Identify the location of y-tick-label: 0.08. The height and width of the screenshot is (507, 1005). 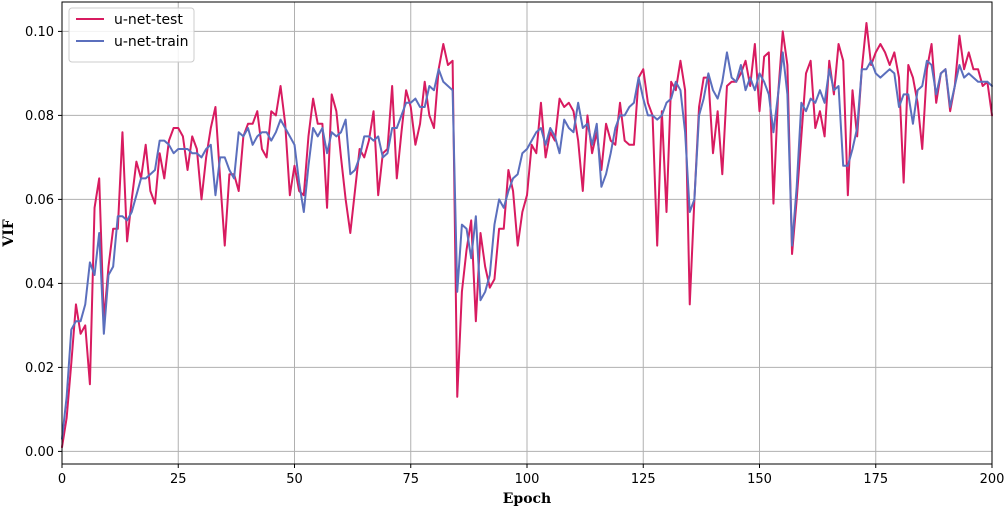
(39, 116).